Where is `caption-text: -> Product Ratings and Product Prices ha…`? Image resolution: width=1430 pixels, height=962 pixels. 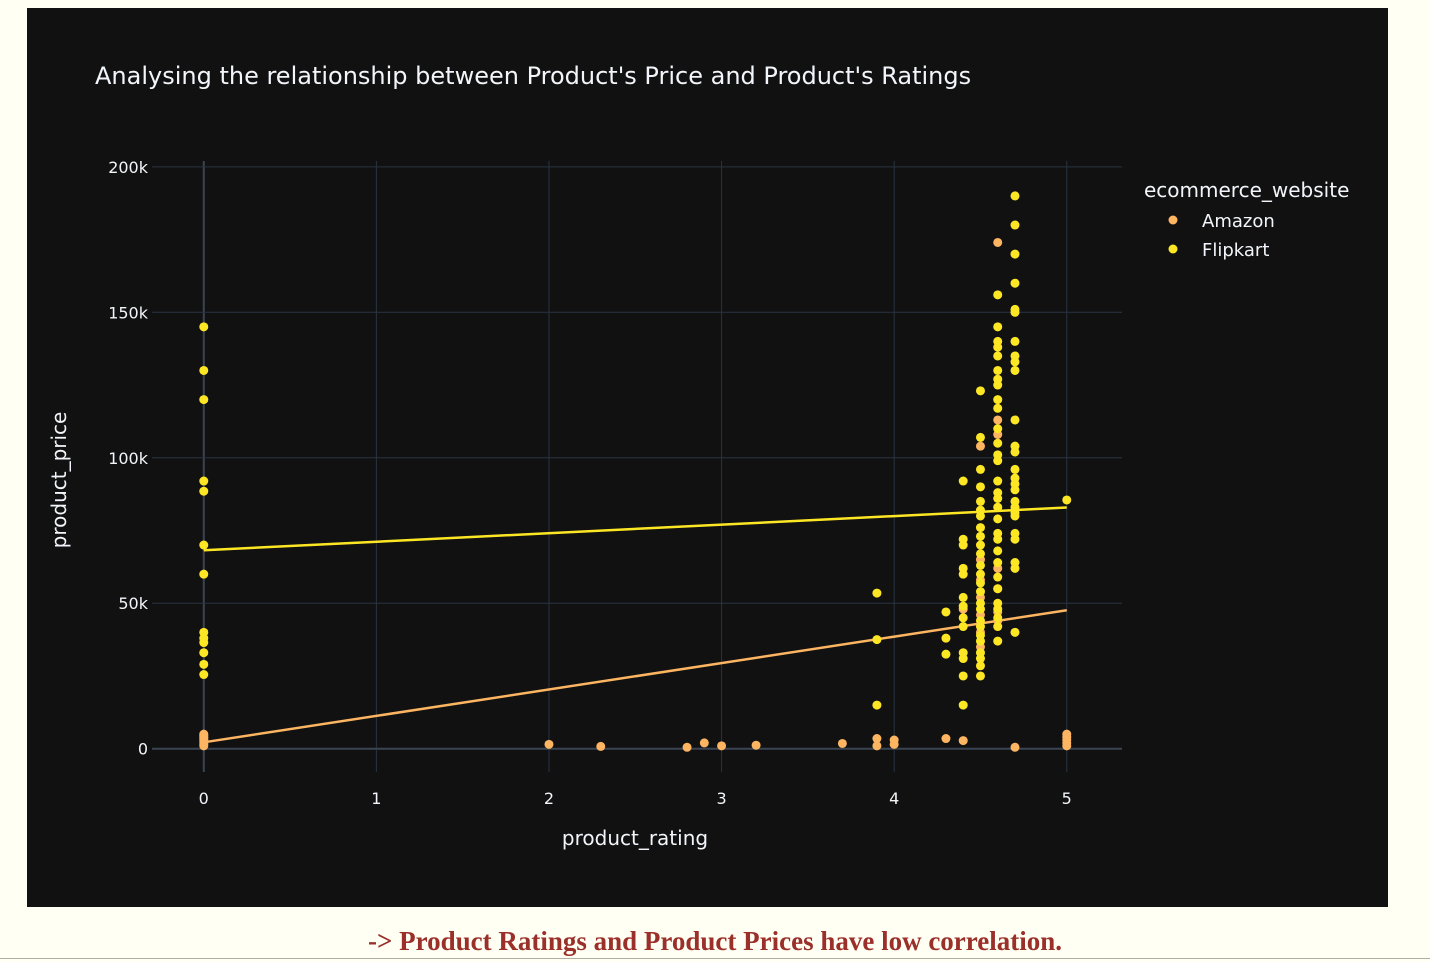 caption-text: -> Product Ratings and Product Prices ha… is located at coordinates (715, 941).